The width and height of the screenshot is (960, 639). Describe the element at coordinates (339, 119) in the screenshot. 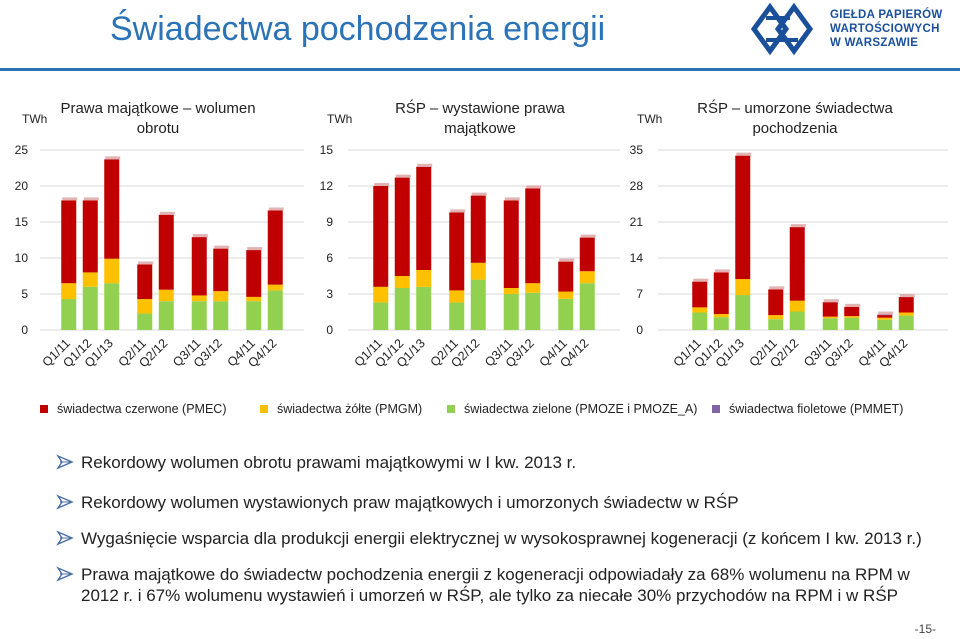

I see `y-unit-label: TWh` at that location.